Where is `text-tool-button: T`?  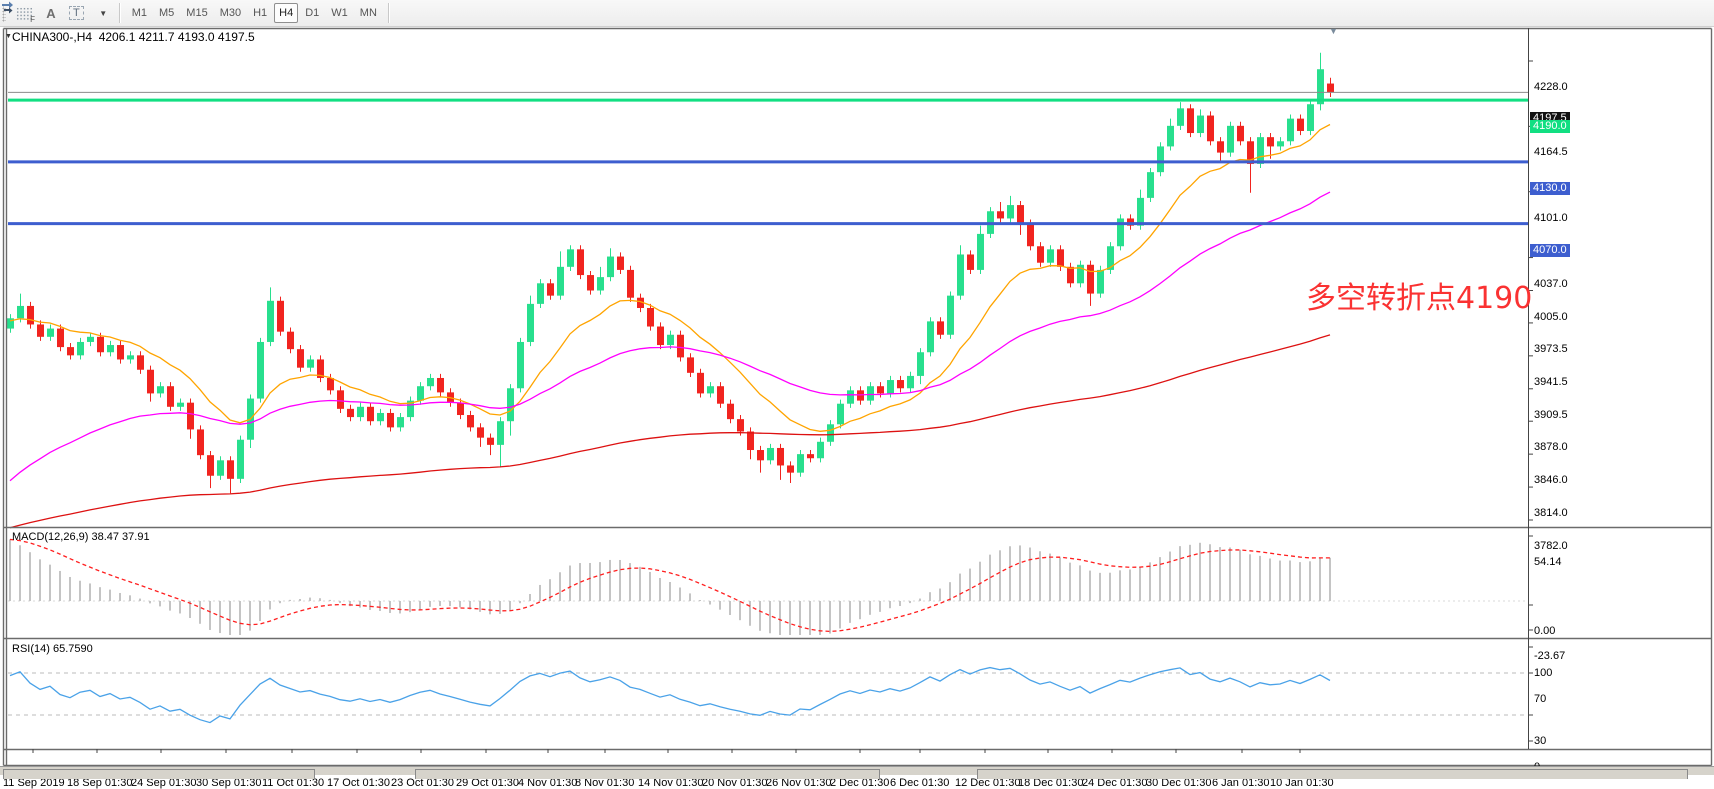
text-tool-button: T is located at coordinates (76, 13).